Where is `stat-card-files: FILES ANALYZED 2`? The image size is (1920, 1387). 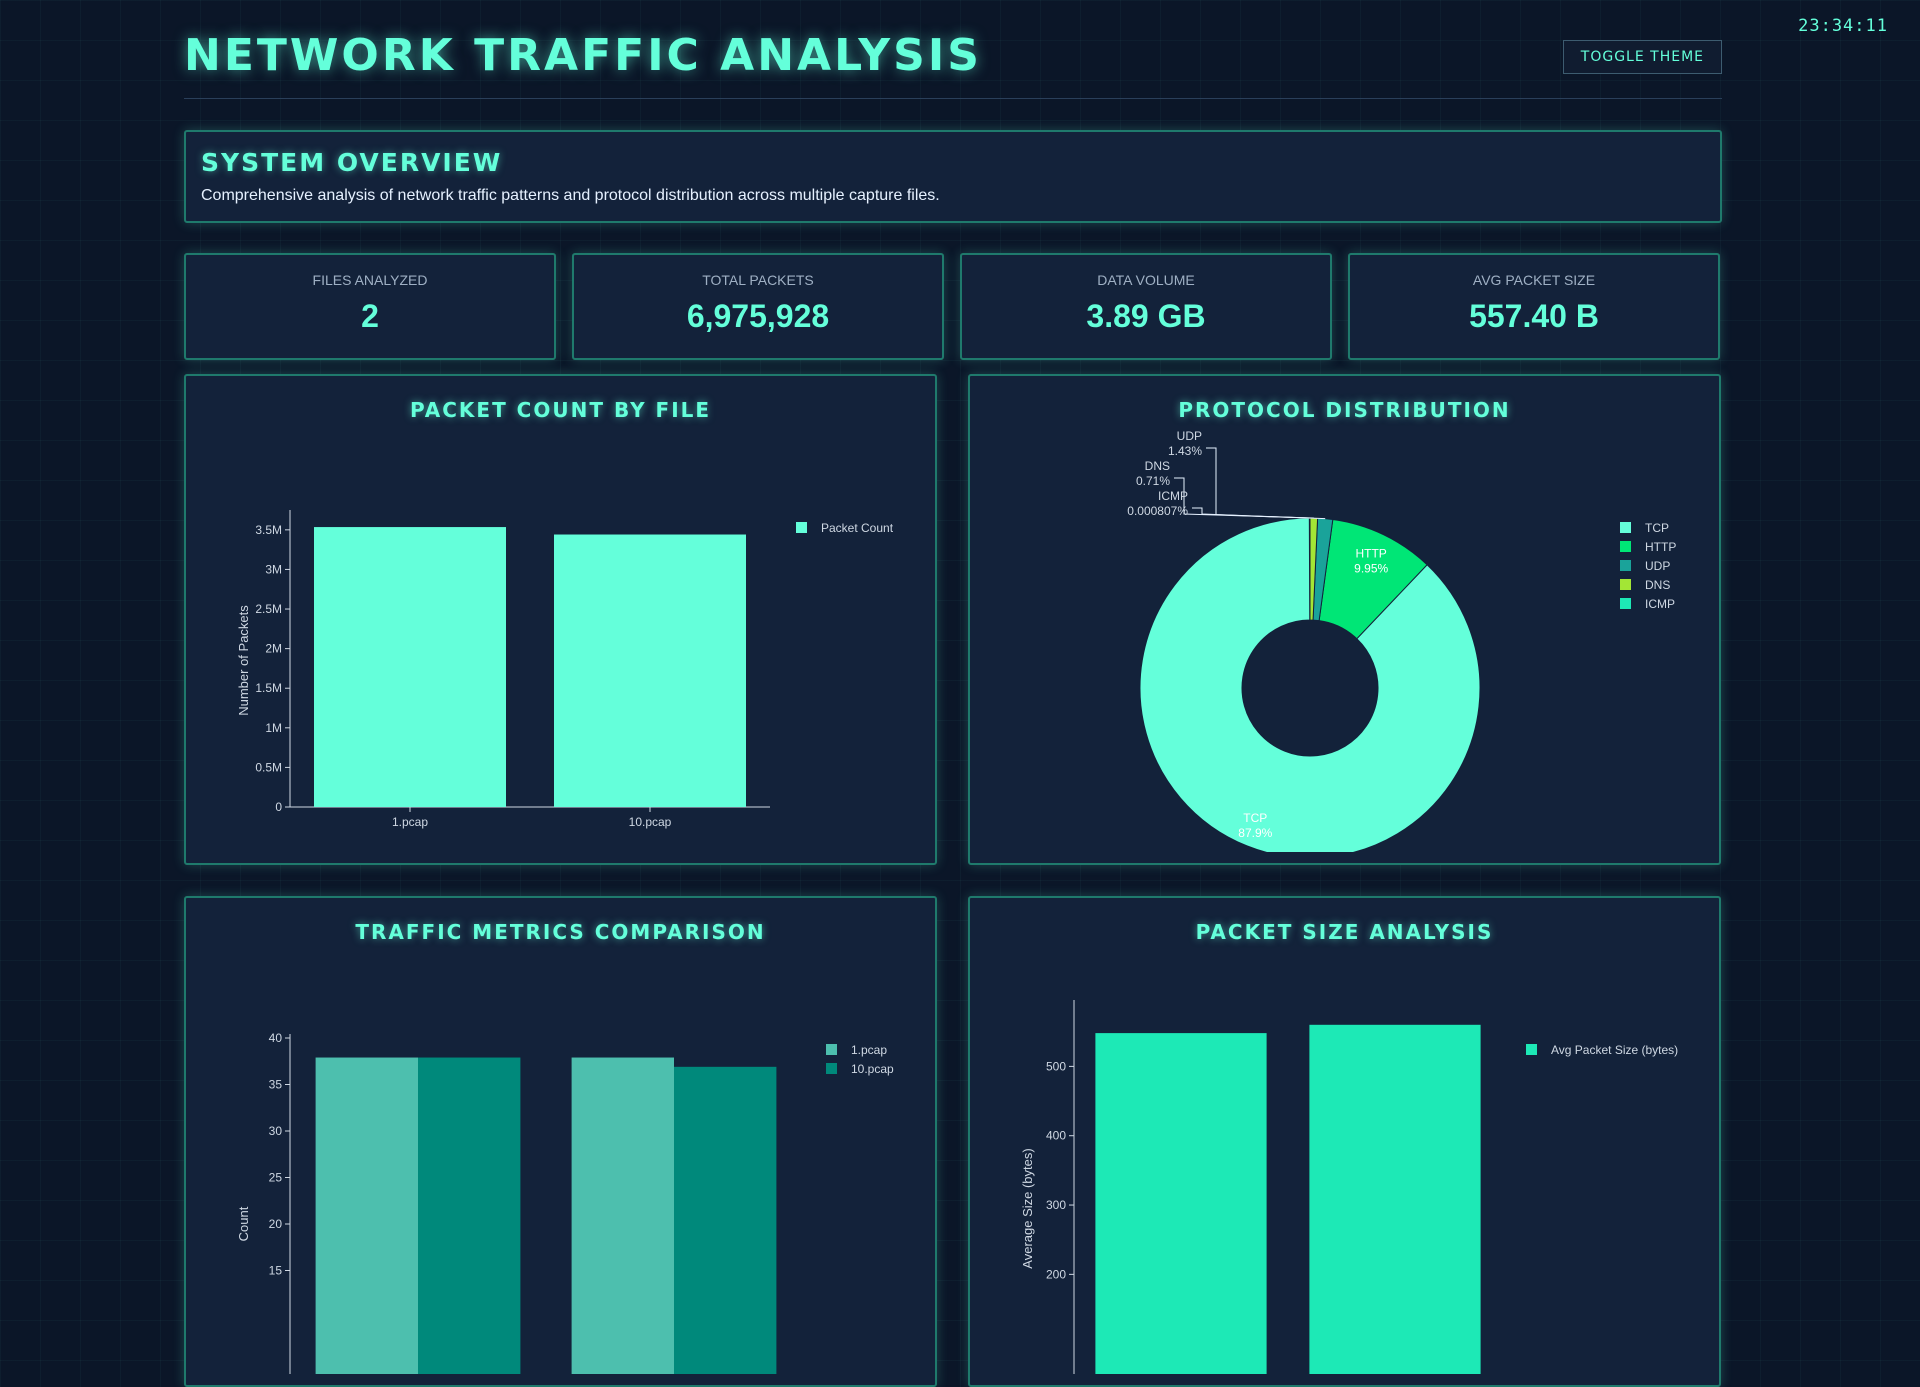
stat-card-files: FILES ANALYZED 2 is located at coordinates (370, 306).